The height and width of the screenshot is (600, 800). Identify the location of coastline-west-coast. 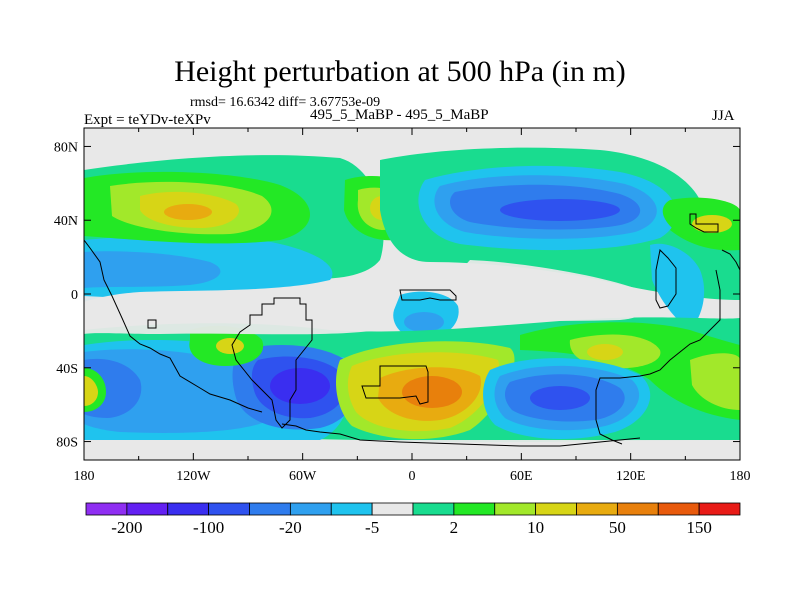
(173, 326).